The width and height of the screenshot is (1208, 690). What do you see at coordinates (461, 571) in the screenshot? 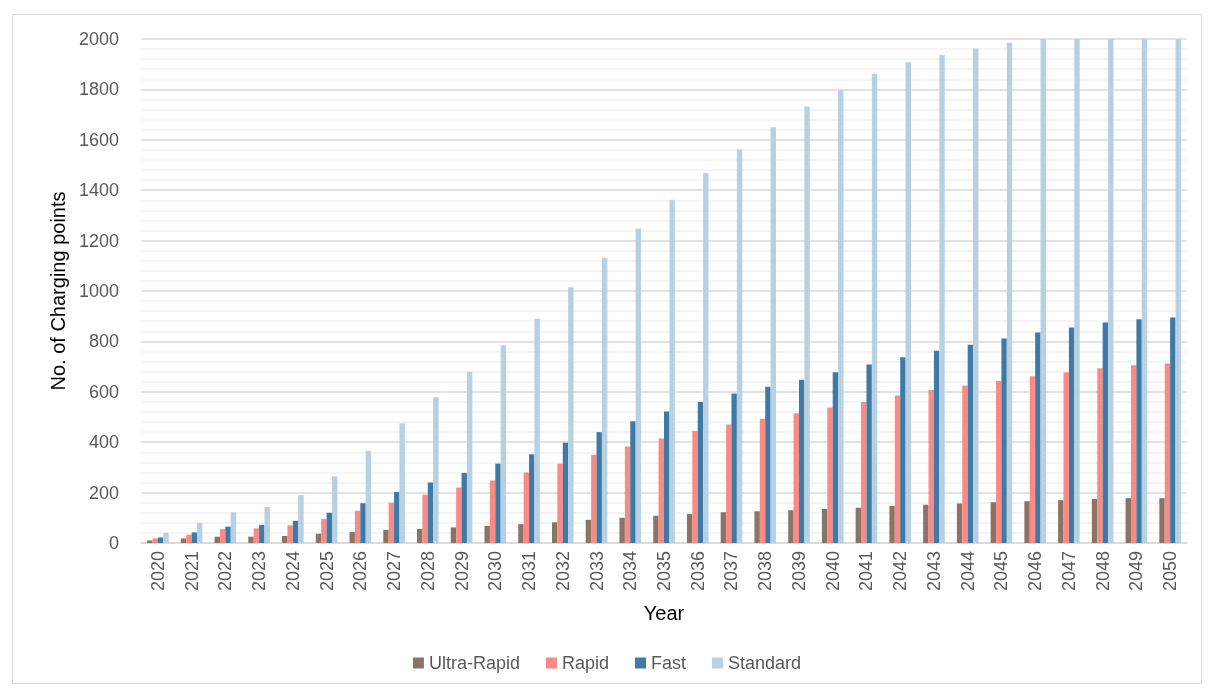
I see `x-tick-label: 2029` at bounding box center [461, 571].